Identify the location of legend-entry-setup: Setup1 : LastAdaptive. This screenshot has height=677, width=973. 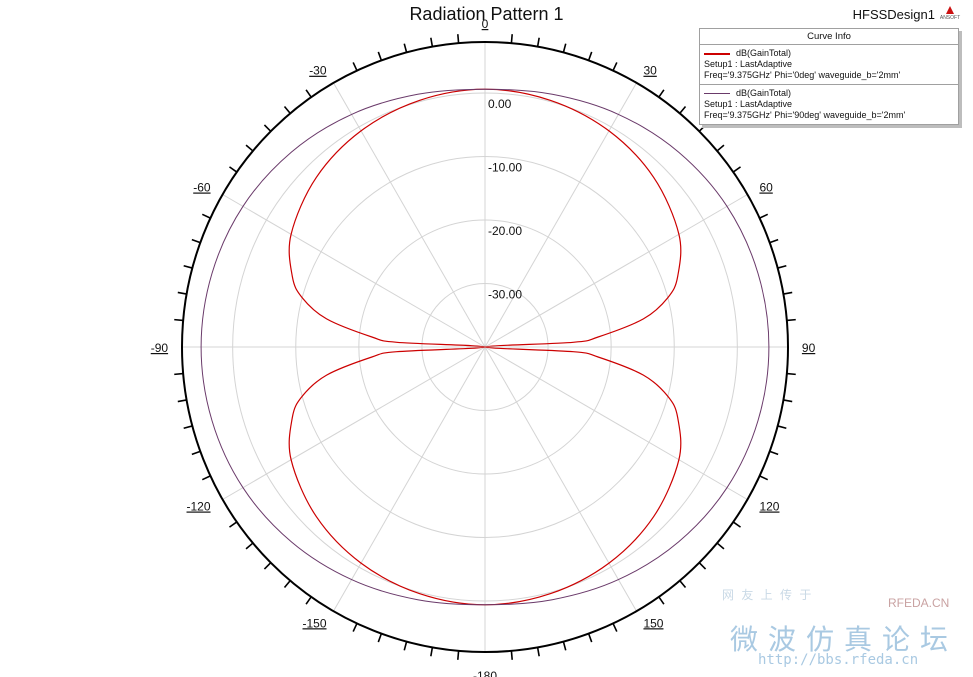
(748, 64).